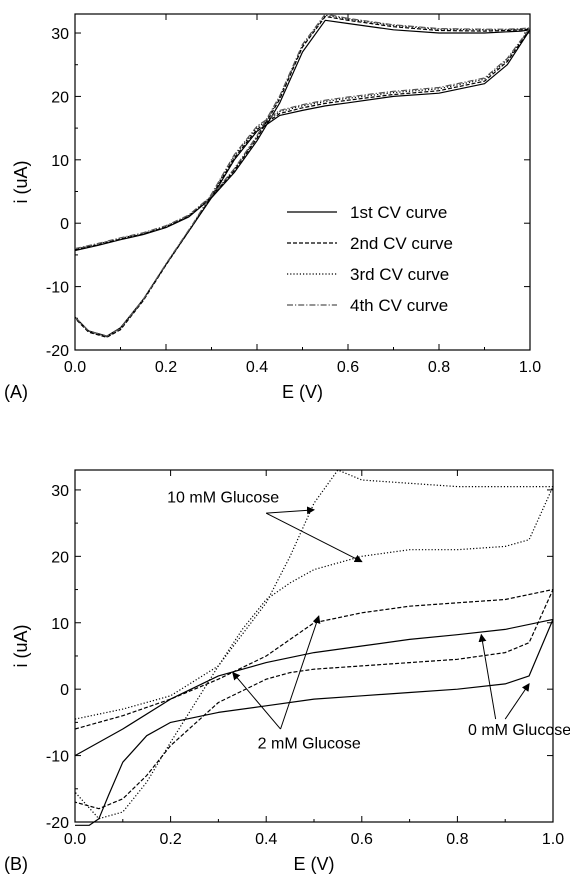  Describe the element at coordinates (401, 243) in the screenshot. I see `legend-label-2: 2nd CV curve` at that location.